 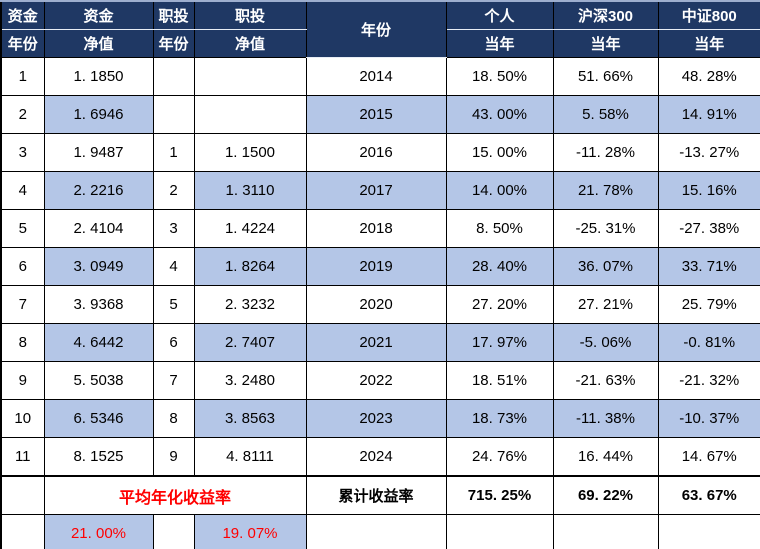 What do you see at coordinates (499, 76) in the screenshot?
I see `personal-return-cell: 18. 50%` at bounding box center [499, 76].